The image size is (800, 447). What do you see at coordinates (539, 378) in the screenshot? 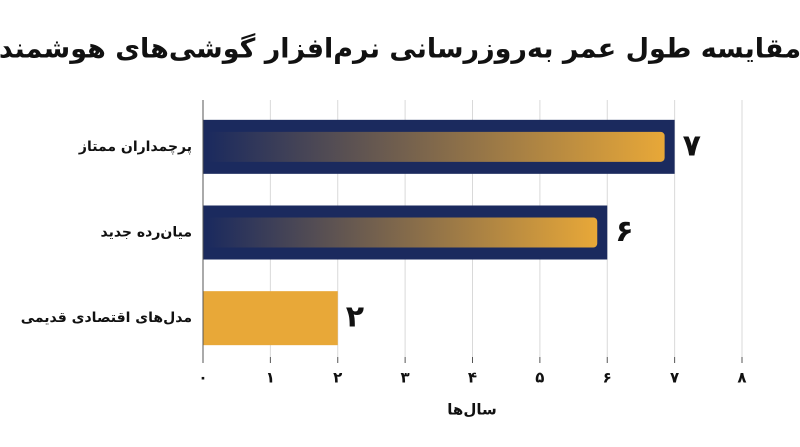
I see `x-tick-label: ۵` at bounding box center [539, 378].